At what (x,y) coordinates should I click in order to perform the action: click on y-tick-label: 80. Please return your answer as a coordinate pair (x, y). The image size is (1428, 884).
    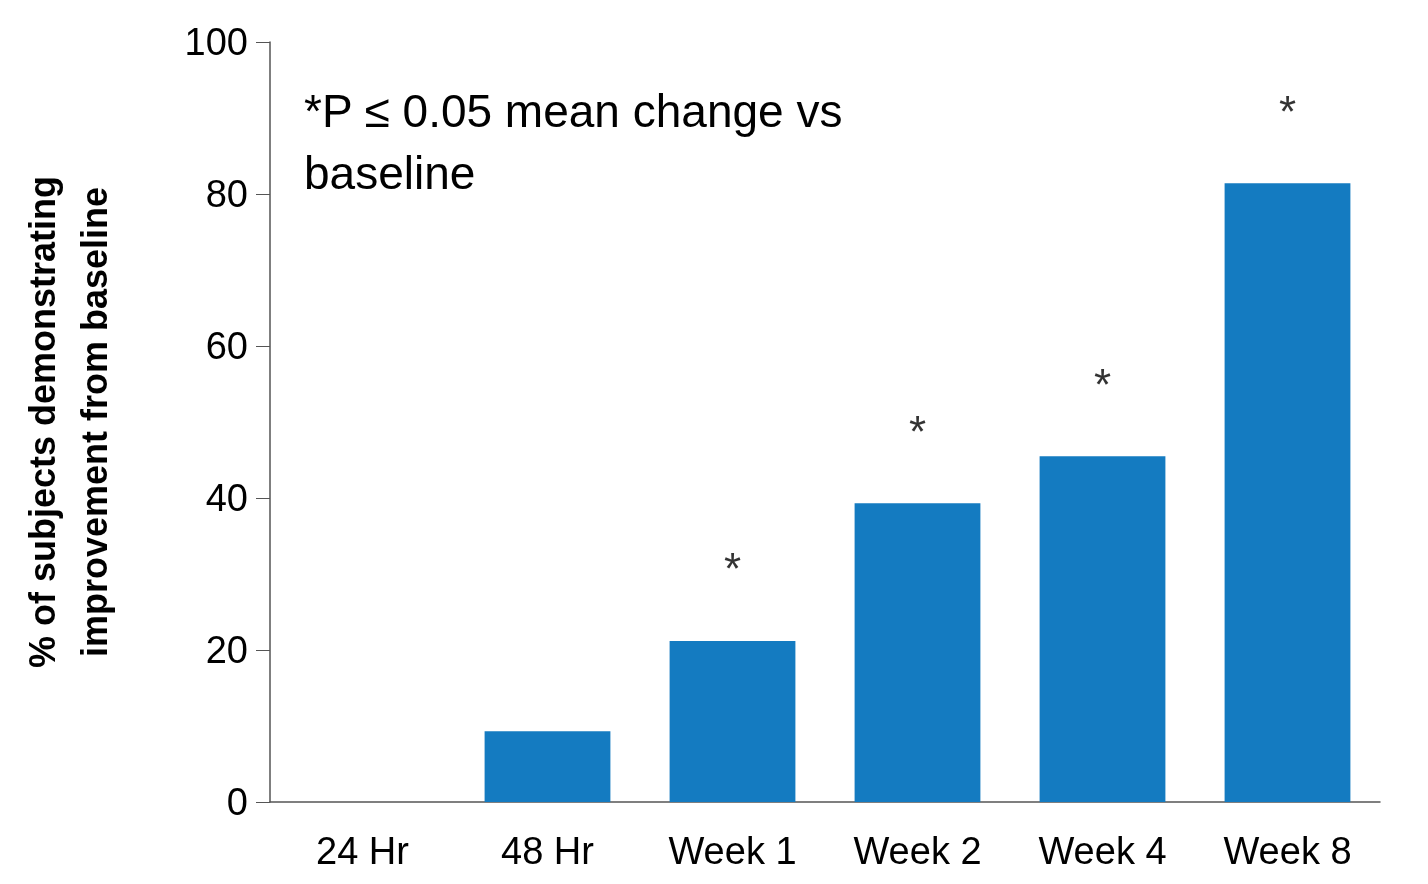
    Looking at the image, I should click on (226, 194).